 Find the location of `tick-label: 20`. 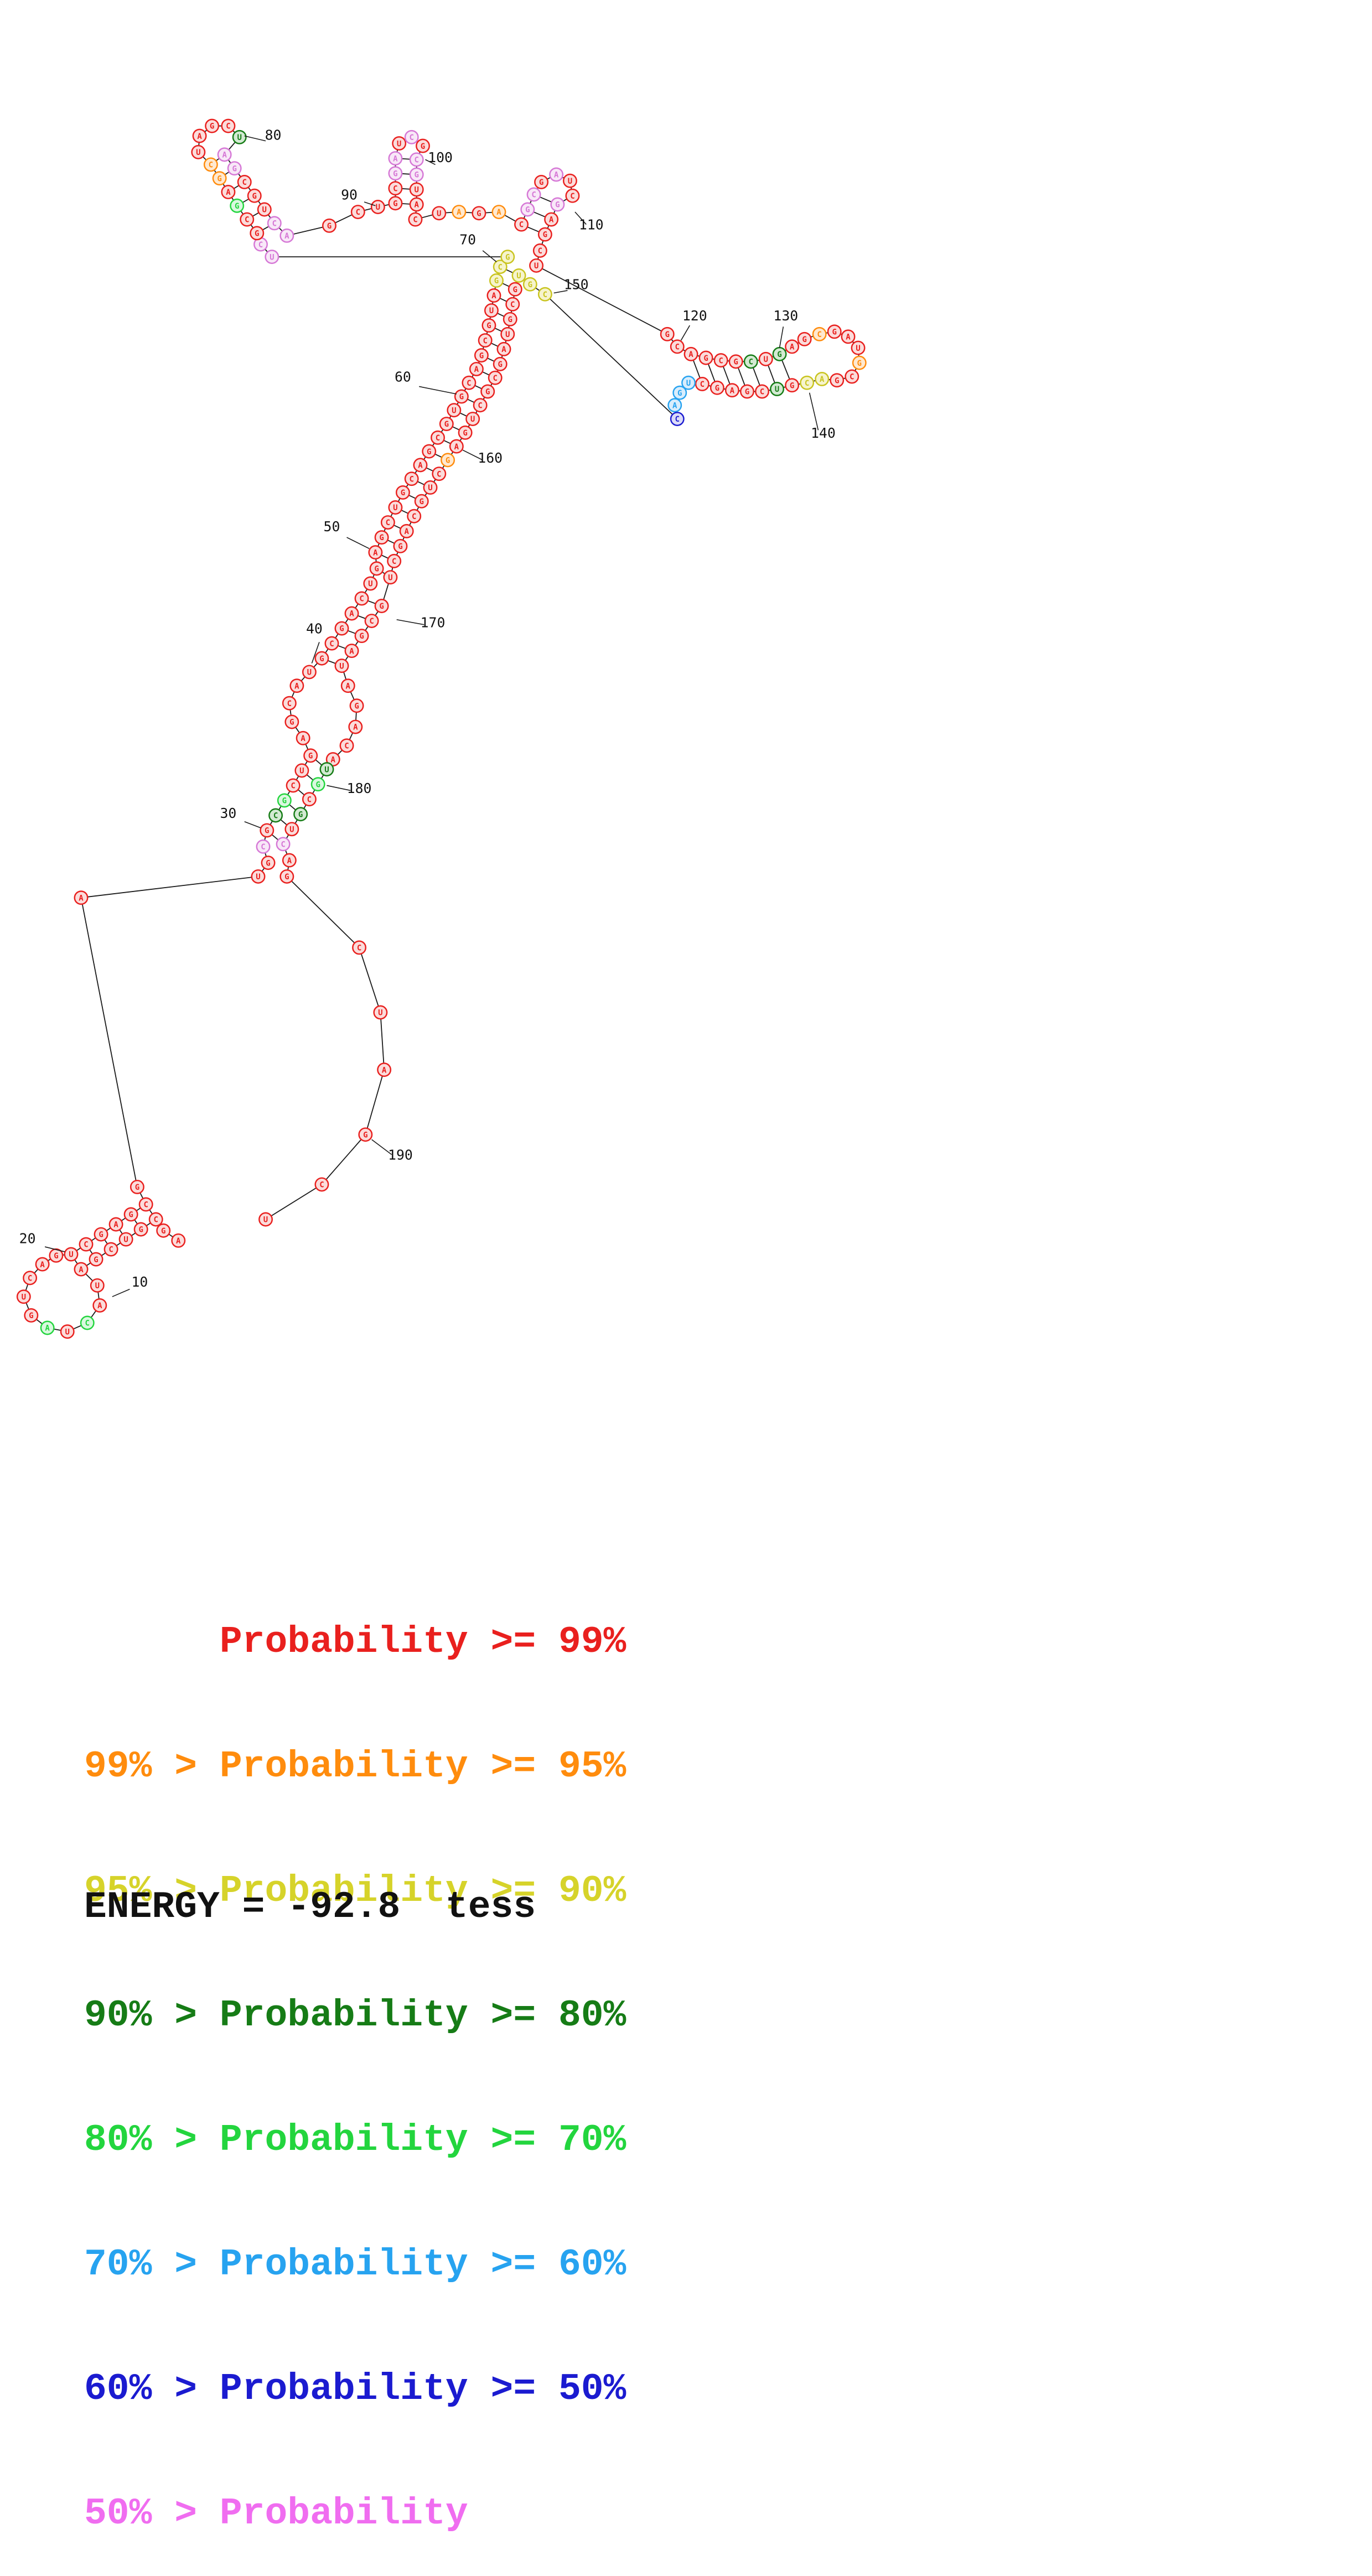

tick-label: 20 is located at coordinates (28, 1238).